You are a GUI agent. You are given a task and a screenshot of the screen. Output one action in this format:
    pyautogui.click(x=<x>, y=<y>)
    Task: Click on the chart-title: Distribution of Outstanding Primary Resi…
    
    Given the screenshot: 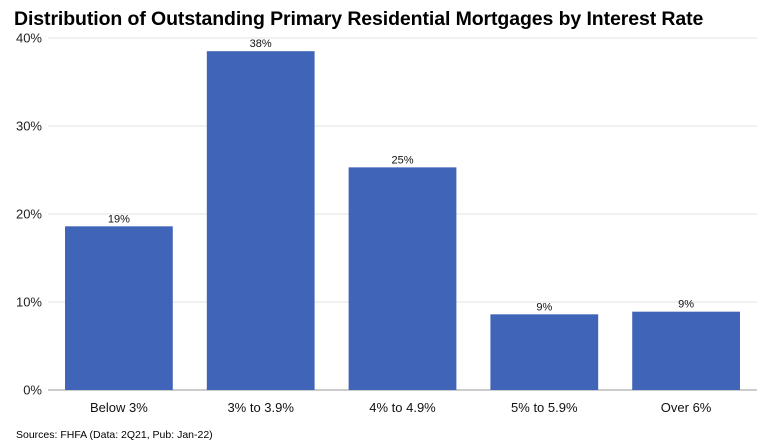 What is the action you would take?
    pyautogui.click(x=359, y=19)
    